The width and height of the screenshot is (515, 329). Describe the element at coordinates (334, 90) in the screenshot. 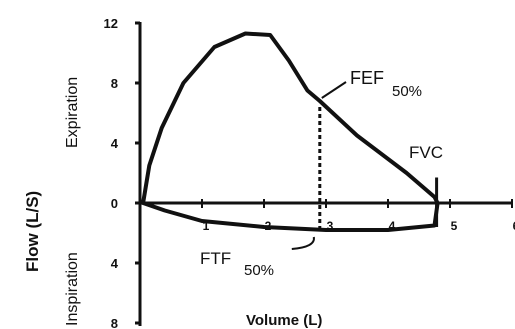

I see `fef50-leader-line` at that location.